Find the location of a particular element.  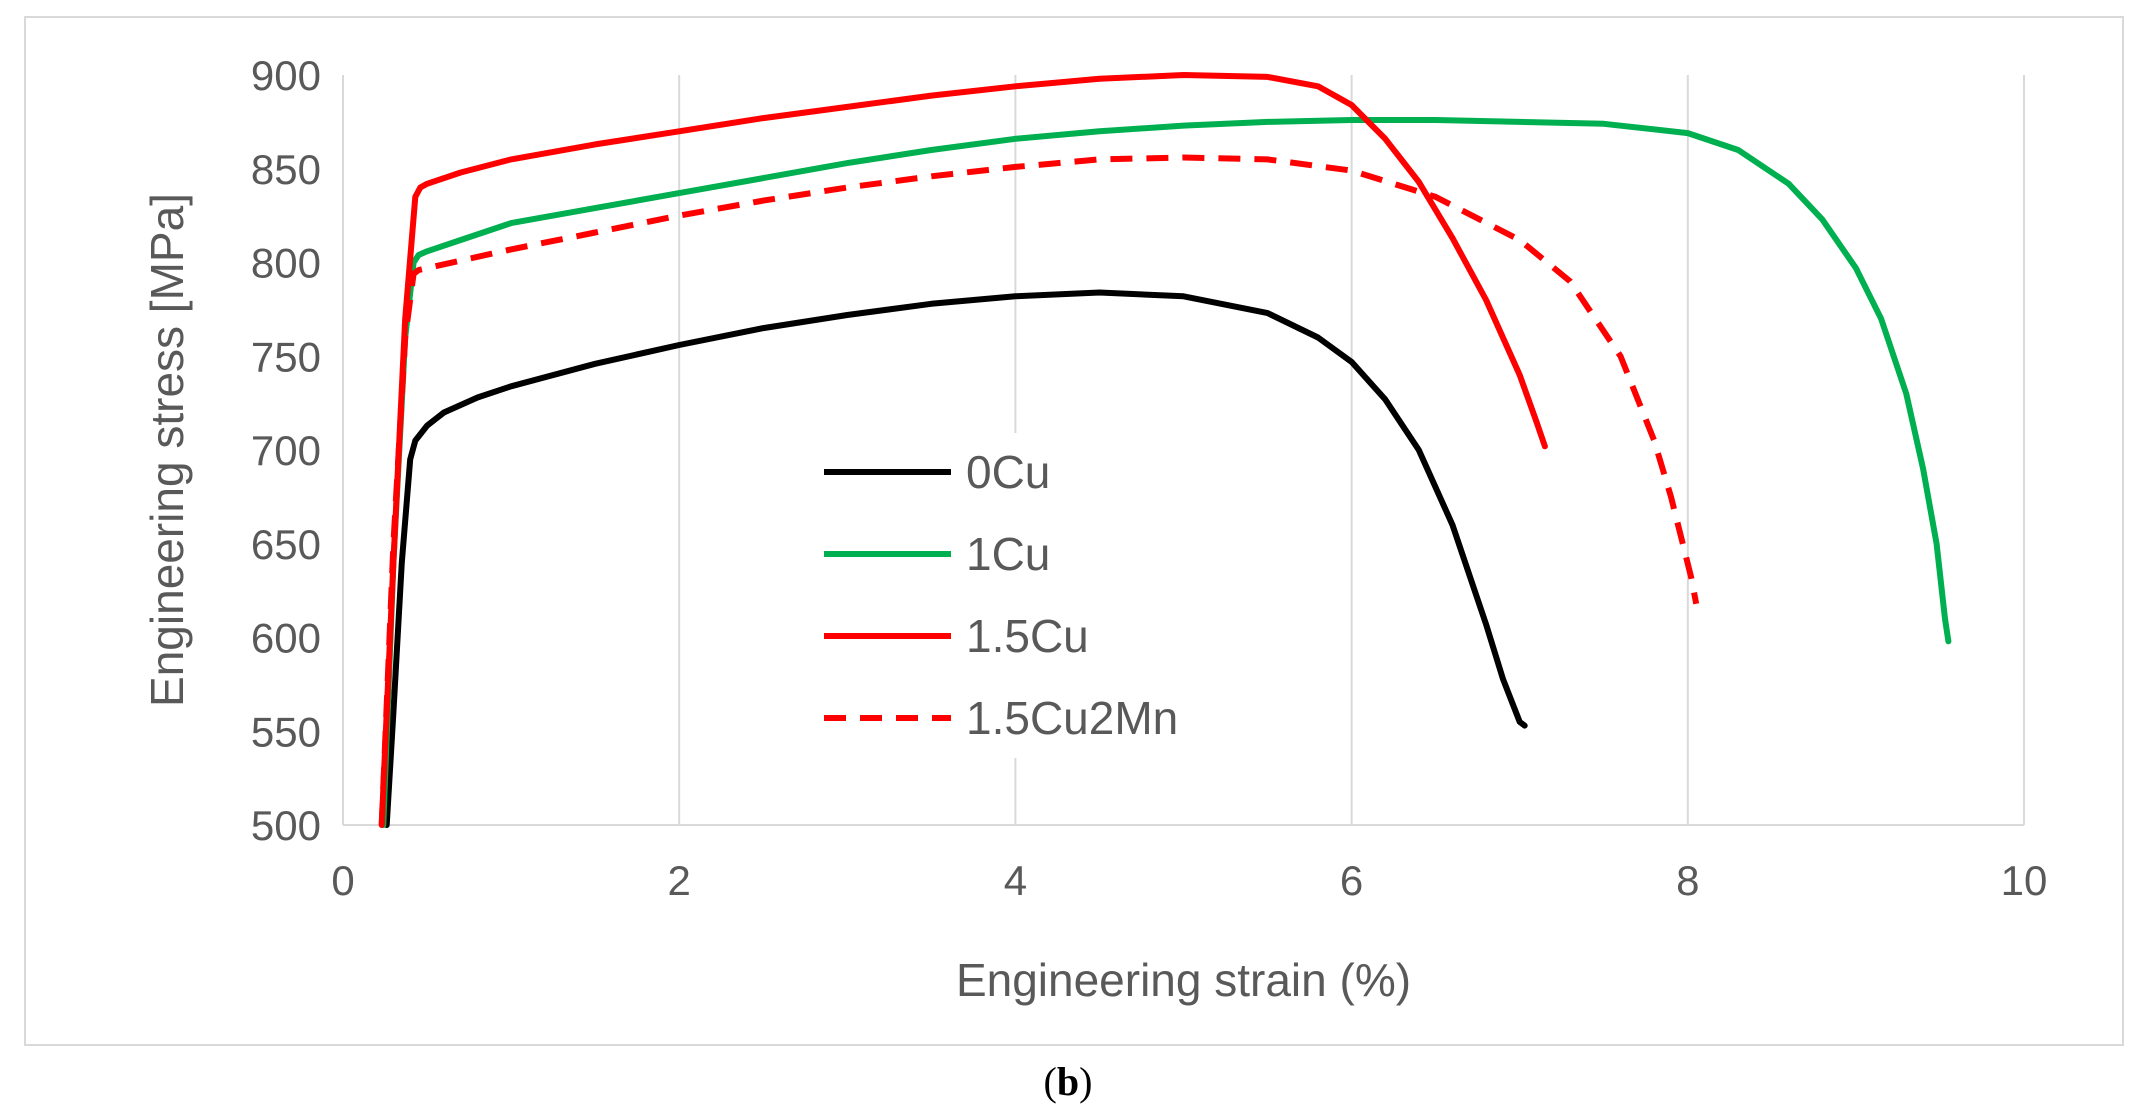

y-tick-label: 550 is located at coordinates (286, 731).